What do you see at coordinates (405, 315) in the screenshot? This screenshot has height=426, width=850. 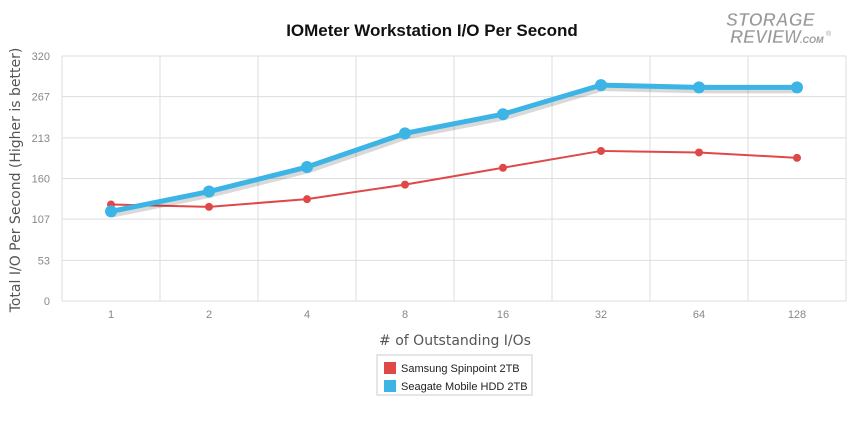 I see `x-tick-label: 8` at bounding box center [405, 315].